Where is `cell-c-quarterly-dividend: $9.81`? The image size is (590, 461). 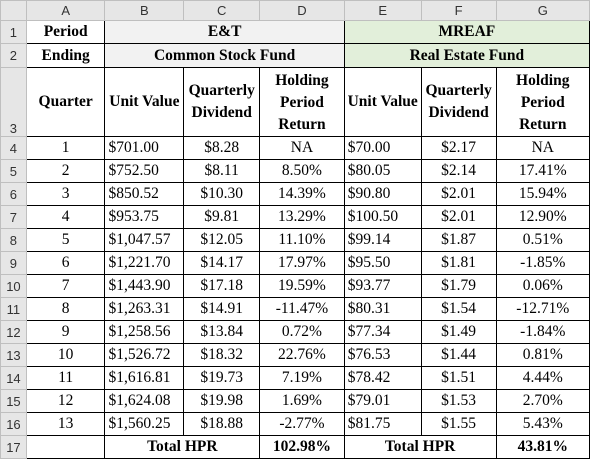 cell-c-quarterly-dividend: $9.81 is located at coordinates (222, 217).